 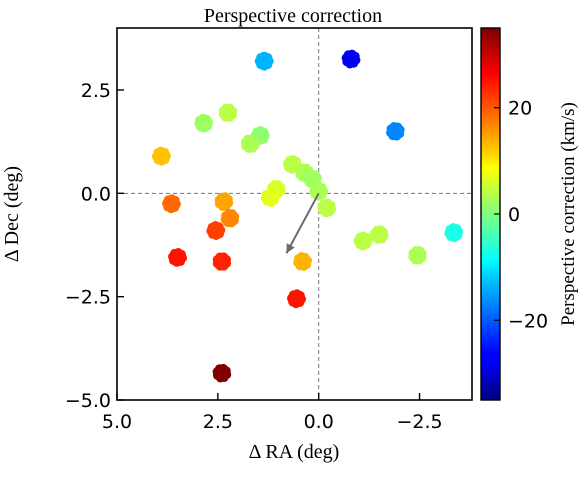 What do you see at coordinates (88, 298) in the screenshot?
I see `y-tick-label: −2.5` at bounding box center [88, 298].